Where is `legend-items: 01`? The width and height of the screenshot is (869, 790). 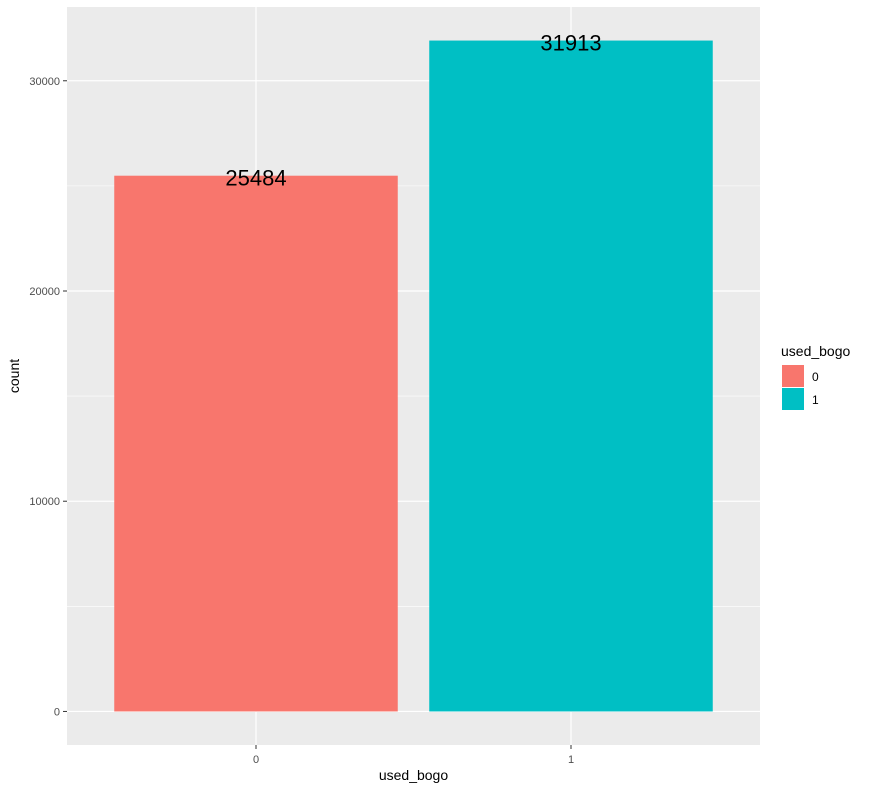 legend-items: 01 is located at coordinates (800, 387).